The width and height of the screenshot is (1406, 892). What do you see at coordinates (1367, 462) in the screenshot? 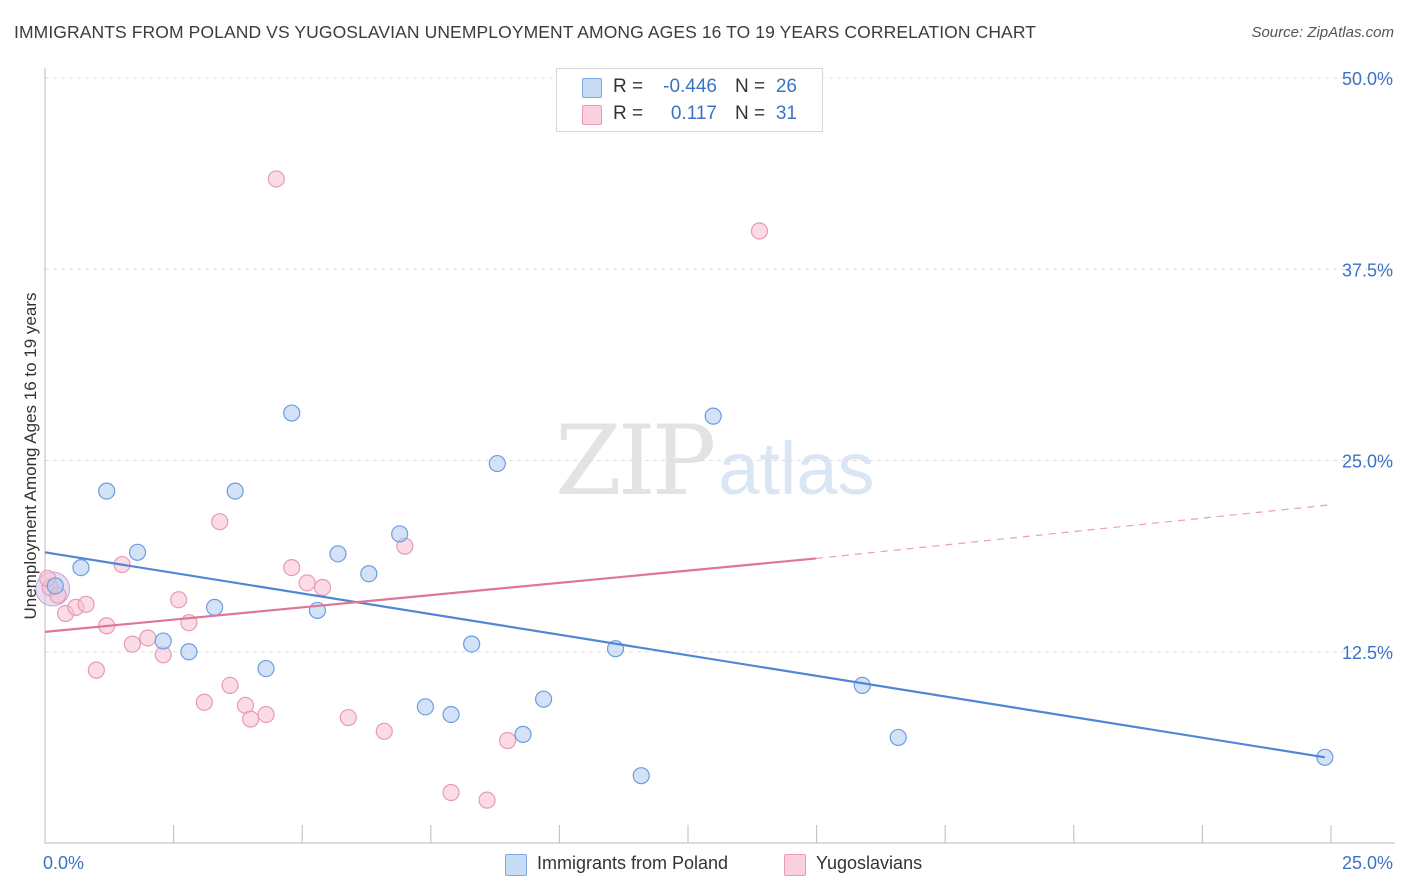
I see `y-tick-label: 25.0%` at bounding box center [1367, 462].